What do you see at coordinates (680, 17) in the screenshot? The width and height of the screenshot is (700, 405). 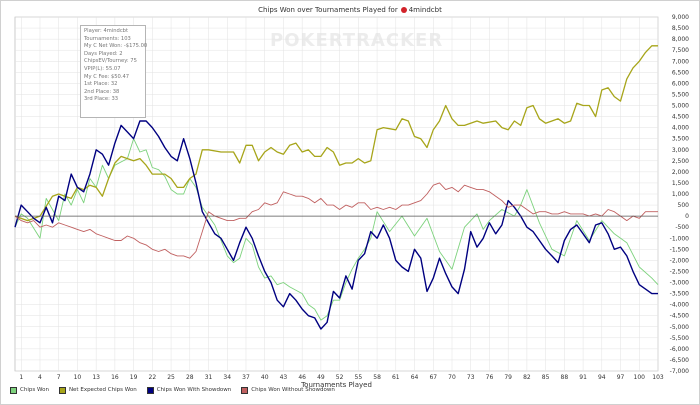 I see `y-tick-label: 9,000` at bounding box center [680, 17].